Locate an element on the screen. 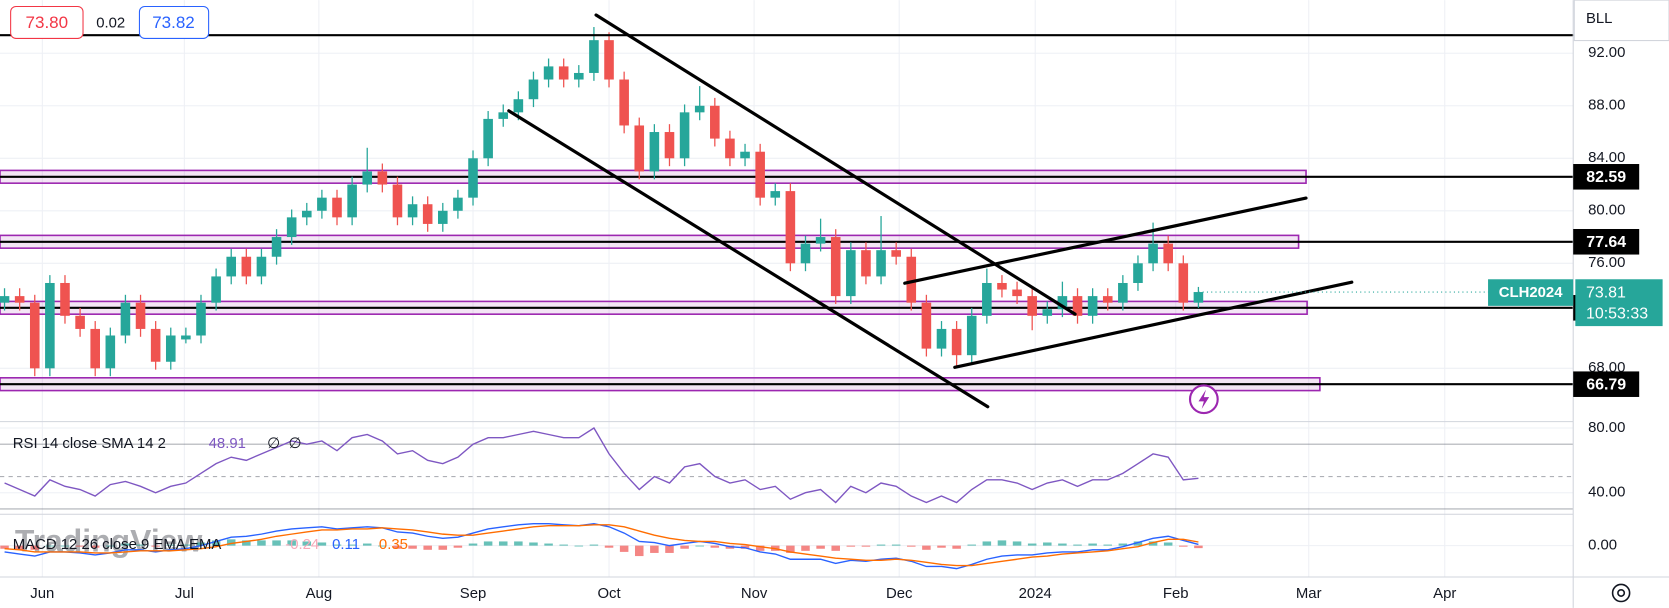 The width and height of the screenshot is (1669, 608). x-tick-label: Apr is located at coordinates (1444, 594).